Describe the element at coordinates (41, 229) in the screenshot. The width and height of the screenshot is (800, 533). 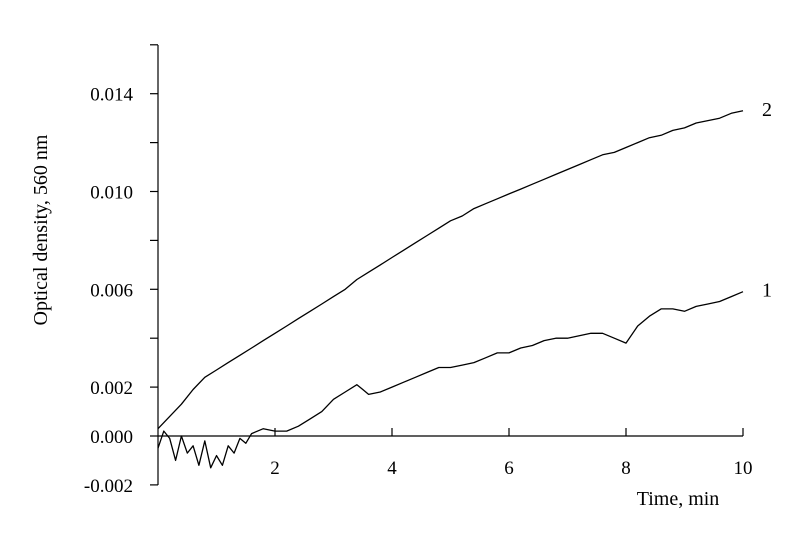
I see `y-axis-title: Optical density, 560 nm` at that location.